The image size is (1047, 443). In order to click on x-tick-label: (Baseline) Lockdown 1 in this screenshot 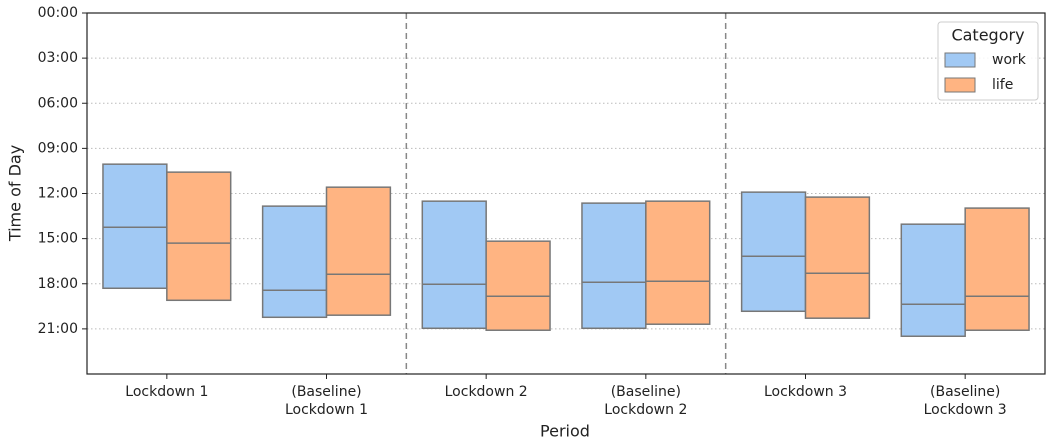, I will do `click(326, 401)`.